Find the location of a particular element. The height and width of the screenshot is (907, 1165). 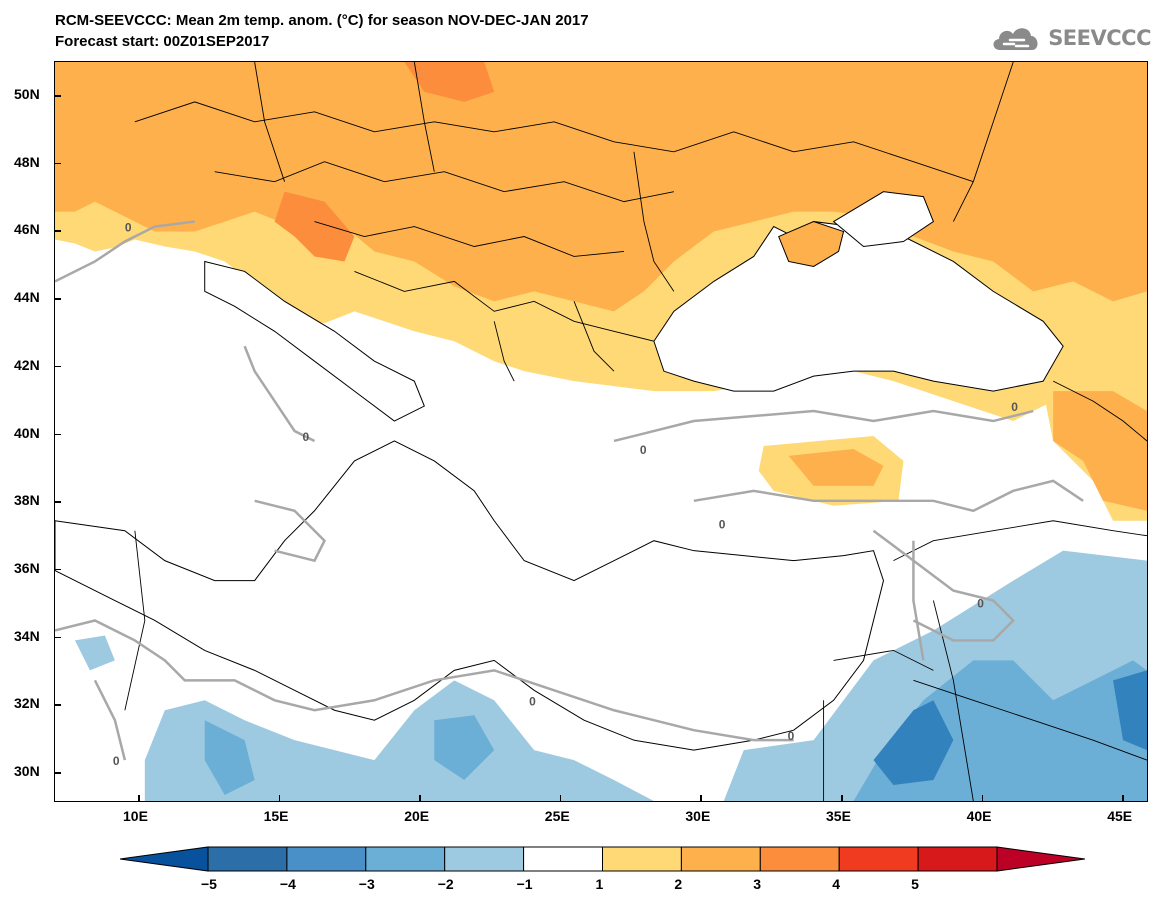

colorbar-max-arrow is located at coordinates (1040, 859).